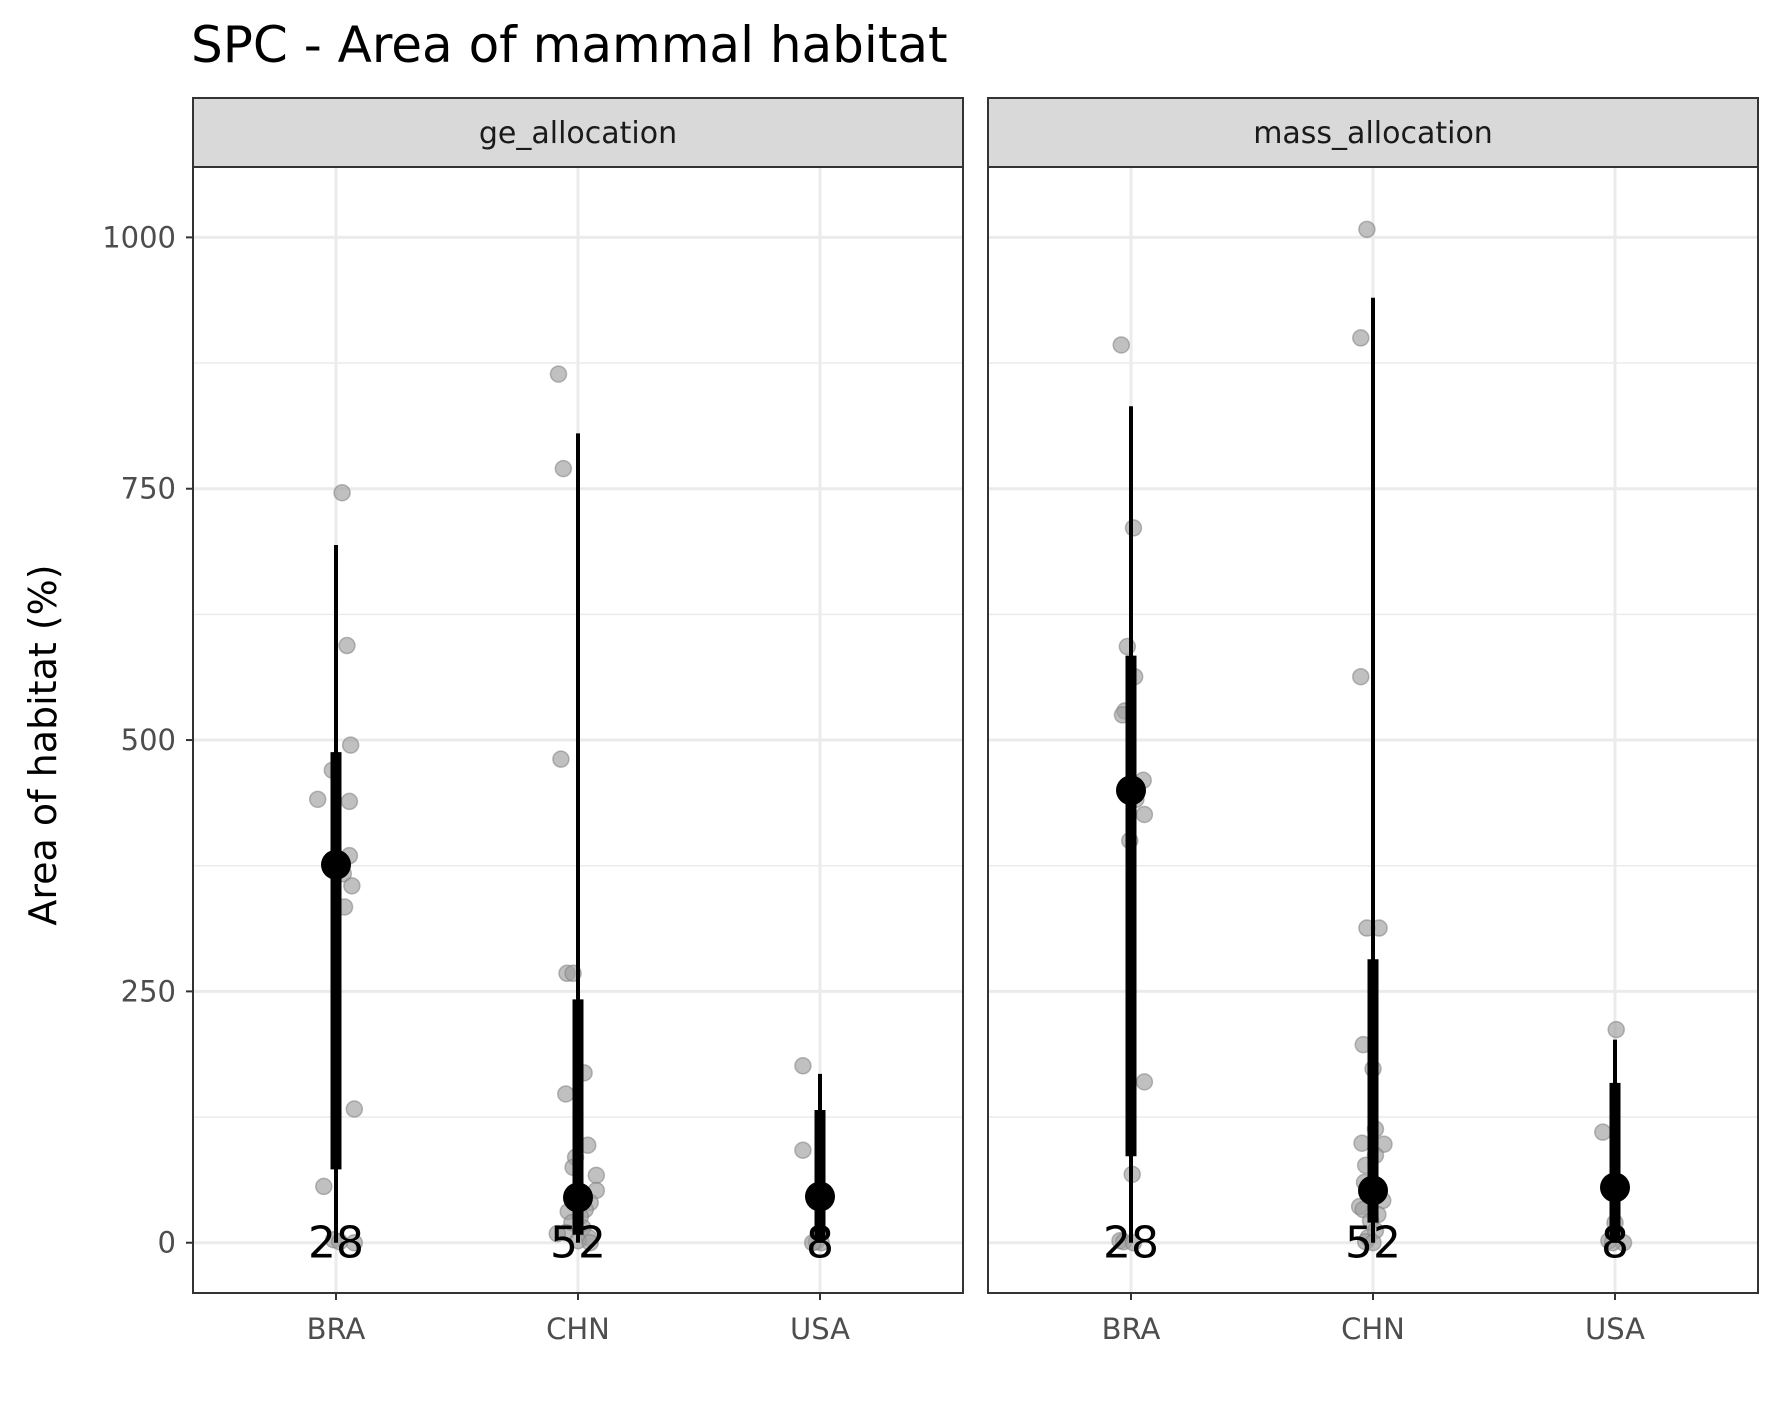 This screenshot has height=1417, width=1771. I want to click on y-tick-label: 0, so click(167, 1243).